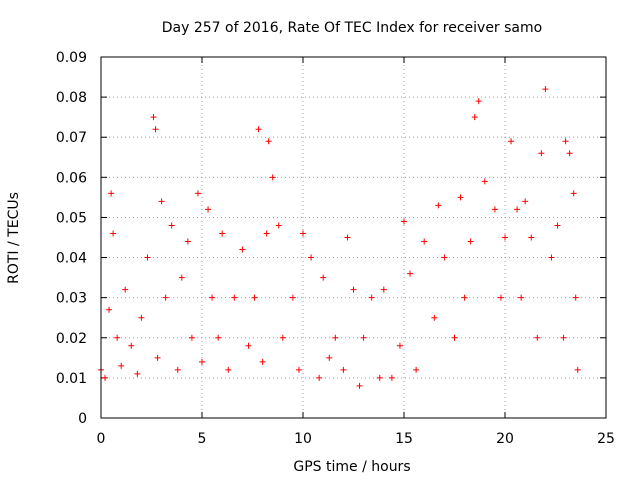 The width and height of the screenshot is (640, 480). What do you see at coordinates (71, 58) in the screenshot?
I see `y-tick-label: 0.09` at bounding box center [71, 58].